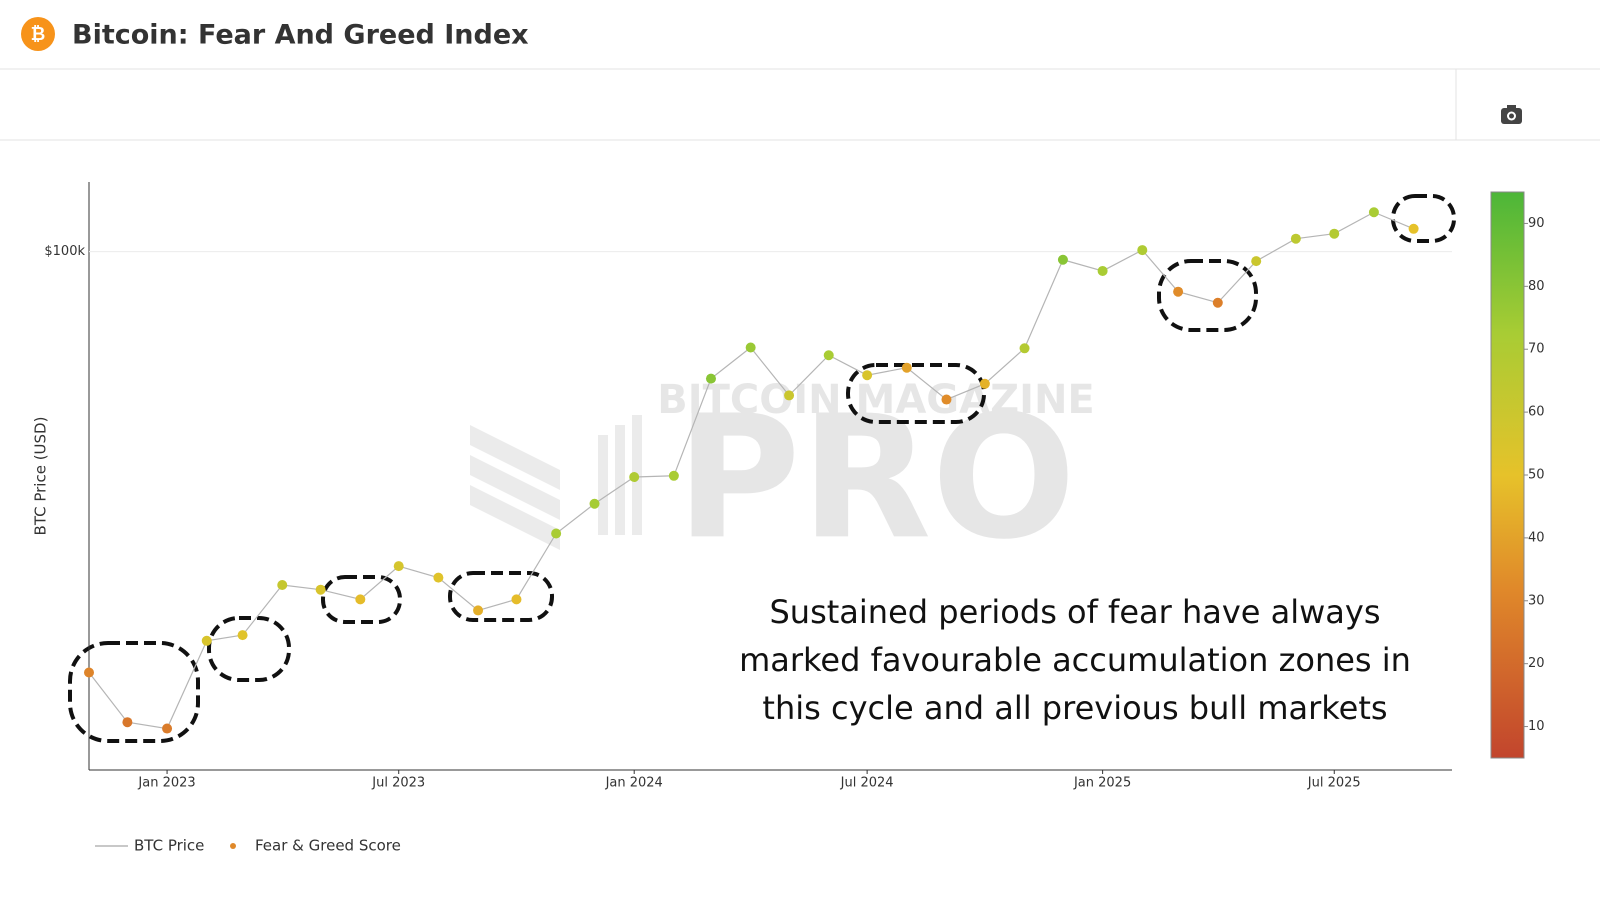  I want to click on page-title: Bitcoin: Fear And Greed Index, so click(300, 35).